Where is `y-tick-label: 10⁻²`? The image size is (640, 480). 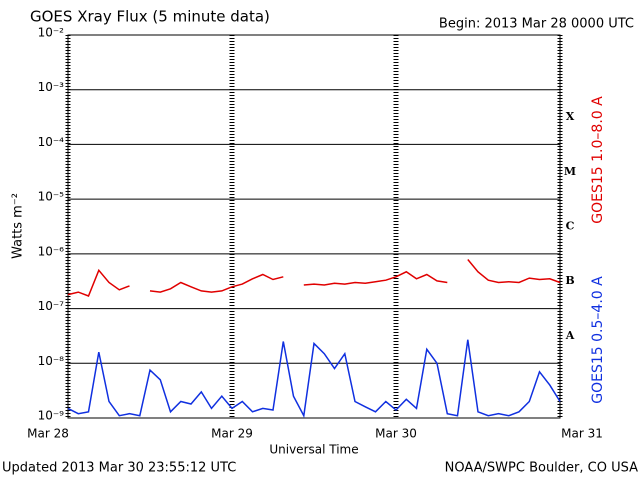
y-tick-label: 10⁻² is located at coordinates (51, 33).